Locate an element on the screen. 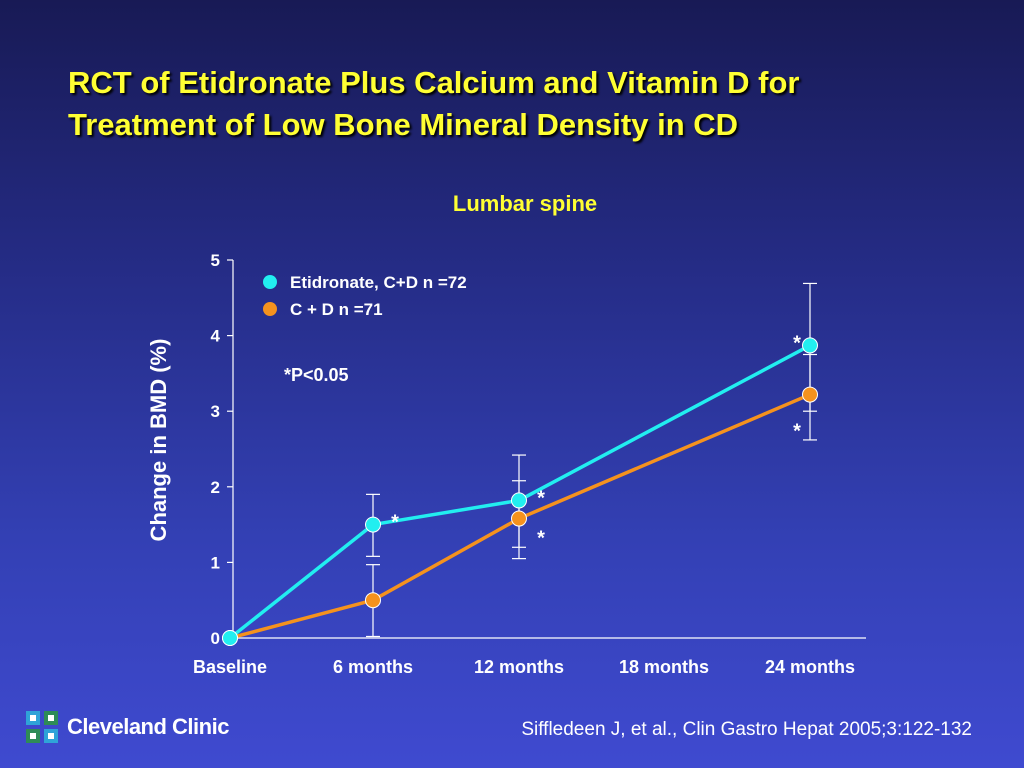 This screenshot has width=1024, height=768. legend-label: C + D n =71 is located at coordinates (336, 309).